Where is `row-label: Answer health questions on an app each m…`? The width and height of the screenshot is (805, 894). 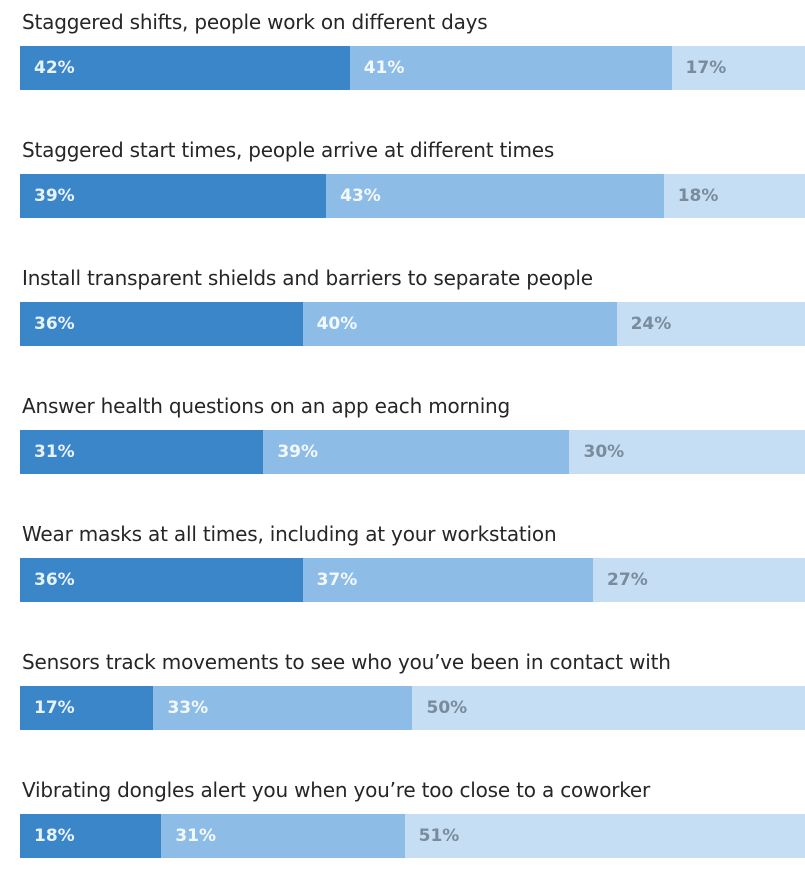 row-label: Answer health questions on an app each m… is located at coordinates (266, 406).